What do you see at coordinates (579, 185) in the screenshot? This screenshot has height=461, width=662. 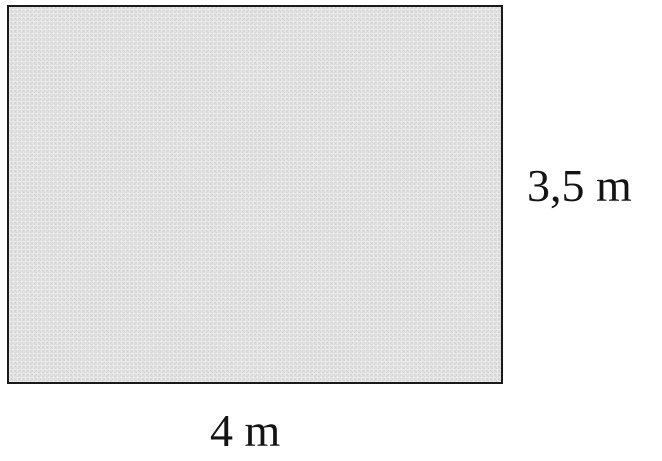 I see `height-dimension-label: 3,5 m` at bounding box center [579, 185].